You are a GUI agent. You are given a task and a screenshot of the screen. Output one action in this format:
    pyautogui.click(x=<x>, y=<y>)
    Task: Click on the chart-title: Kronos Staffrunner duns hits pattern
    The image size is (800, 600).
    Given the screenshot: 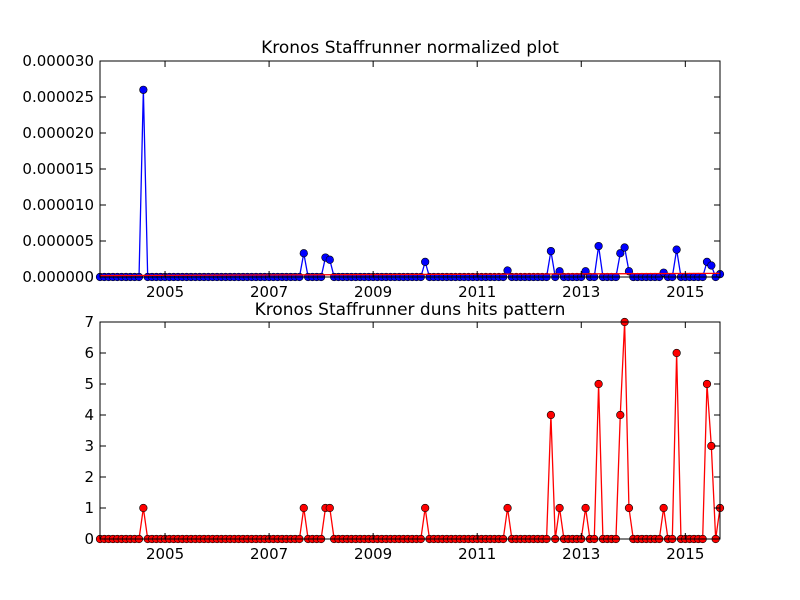 What is the action you would take?
    pyautogui.click(x=410, y=310)
    